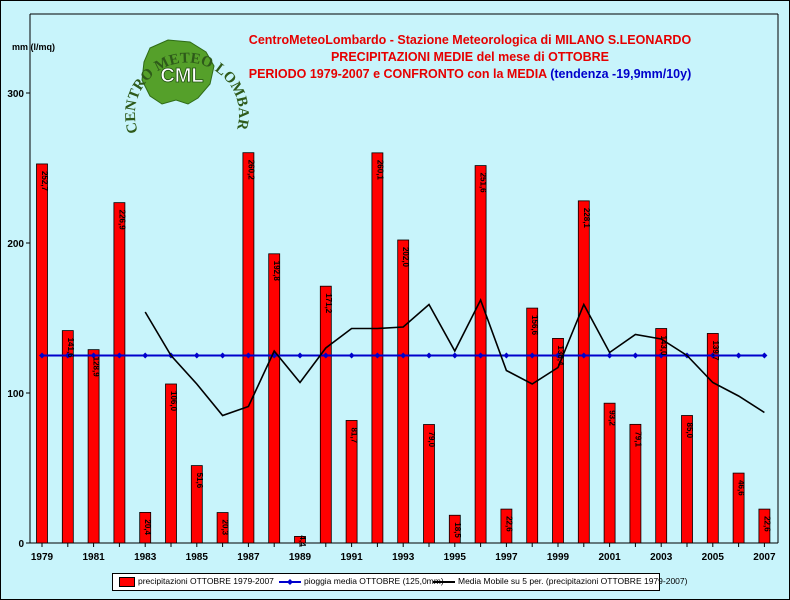  What do you see at coordinates (661, 557) in the screenshot?
I see `x-tick-label: 2003` at bounding box center [661, 557].